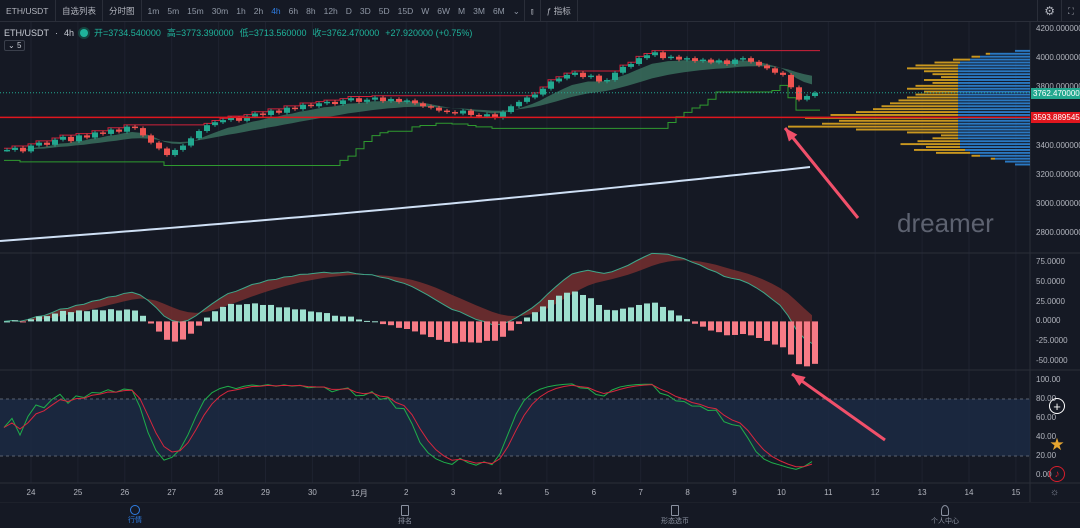 The width and height of the screenshot is (1080, 528). I want to click on interval-3D: 3D, so click(365, 10).